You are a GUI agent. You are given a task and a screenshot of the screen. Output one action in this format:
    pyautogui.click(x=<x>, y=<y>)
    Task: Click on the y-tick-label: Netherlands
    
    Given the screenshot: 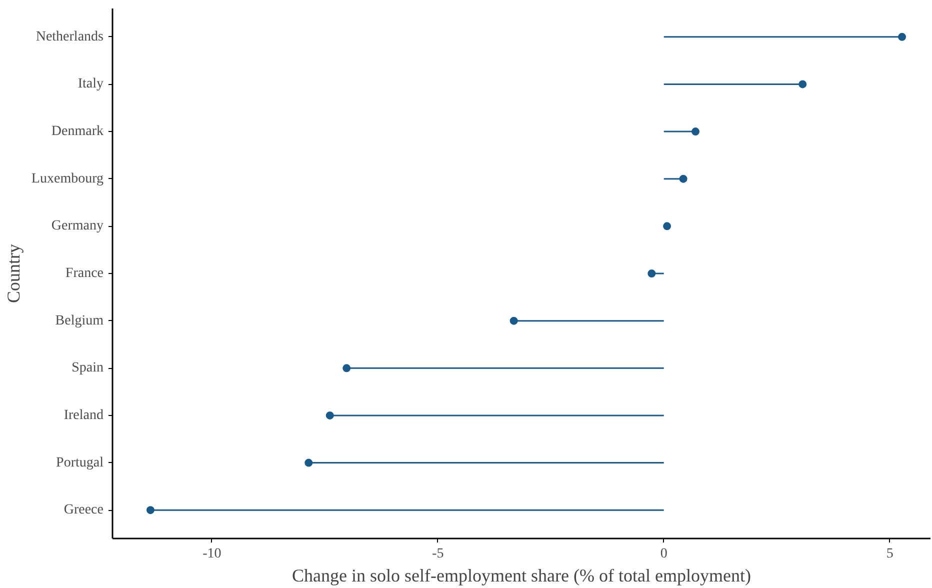 What is the action you would take?
    pyautogui.click(x=70, y=36)
    